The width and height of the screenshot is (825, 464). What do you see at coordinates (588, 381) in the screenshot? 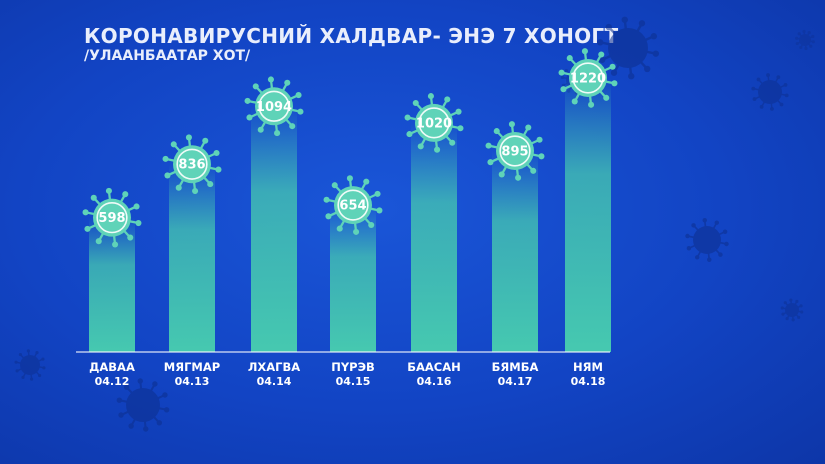
I see `date-label: 04.18` at bounding box center [588, 381].